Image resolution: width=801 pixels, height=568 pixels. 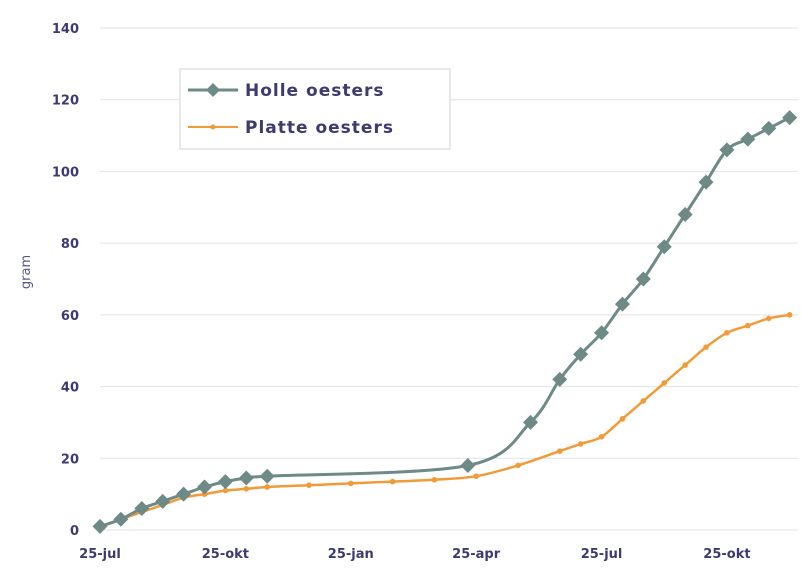 I want to click on y-tick-label: 20, so click(x=70, y=459).